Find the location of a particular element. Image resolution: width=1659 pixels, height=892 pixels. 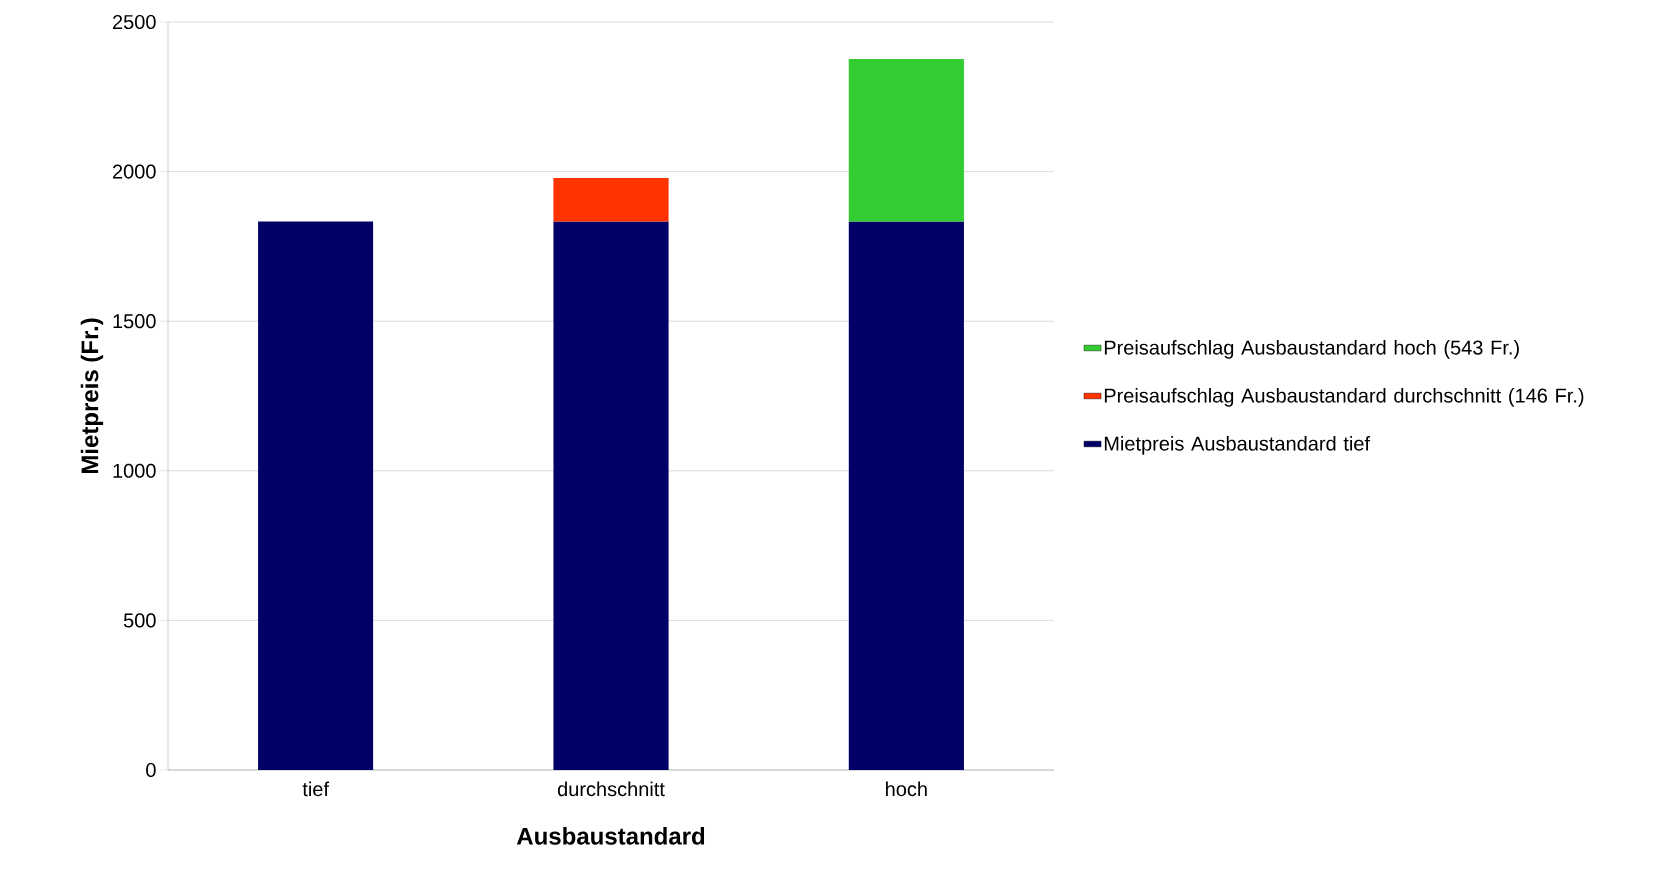

y-tick-label: 1000 is located at coordinates (134, 470).